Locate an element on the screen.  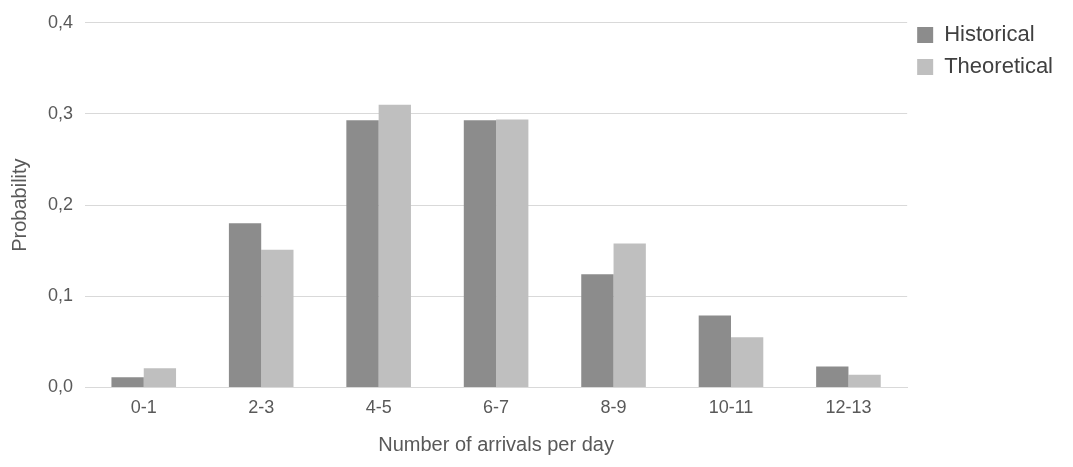
y-tick-label: 0,2 is located at coordinates (60, 204).